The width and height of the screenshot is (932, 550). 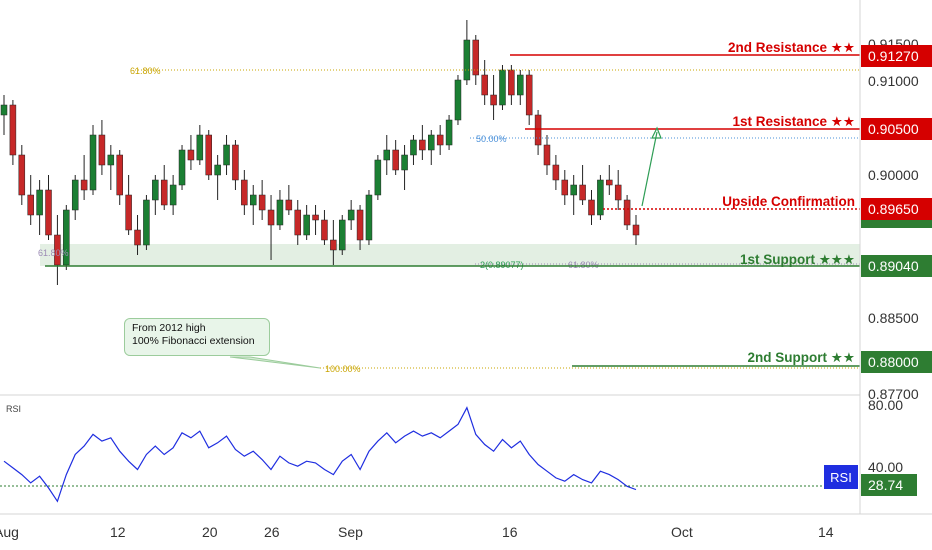 What do you see at coordinates (502, 265) in the screenshot?
I see `fib-extension-label: 2(0.89077)` at bounding box center [502, 265].